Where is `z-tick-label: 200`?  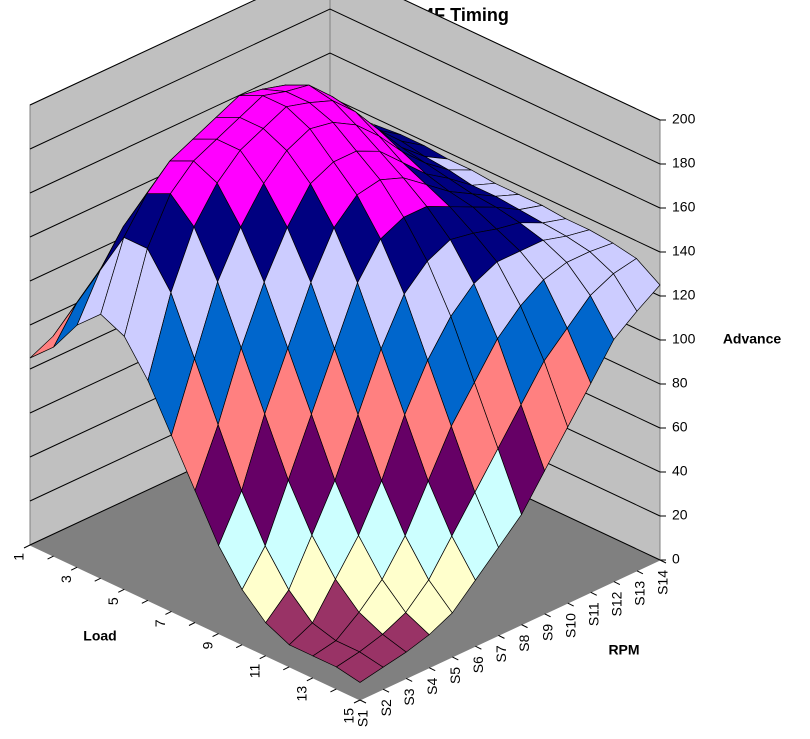 z-tick-label: 200 is located at coordinates (684, 119).